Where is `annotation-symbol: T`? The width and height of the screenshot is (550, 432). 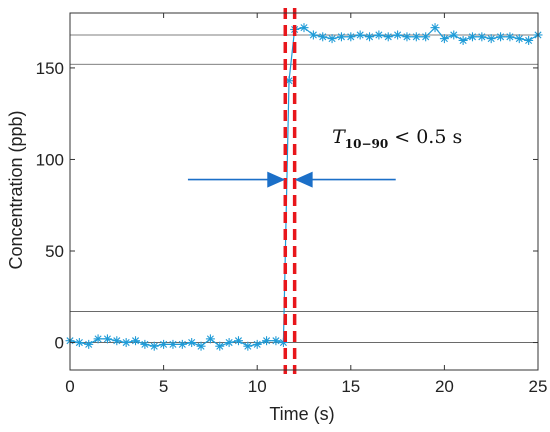
annotation-symbol: T is located at coordinates (339, 137).